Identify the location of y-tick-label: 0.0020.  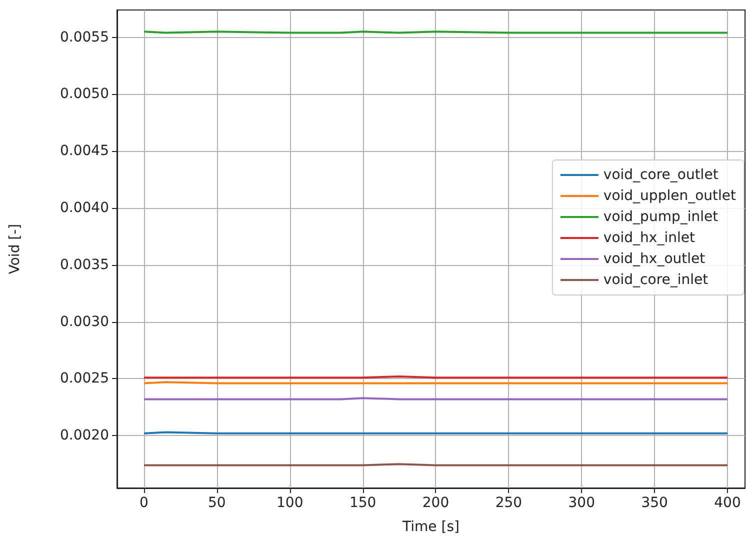
(84, 436).